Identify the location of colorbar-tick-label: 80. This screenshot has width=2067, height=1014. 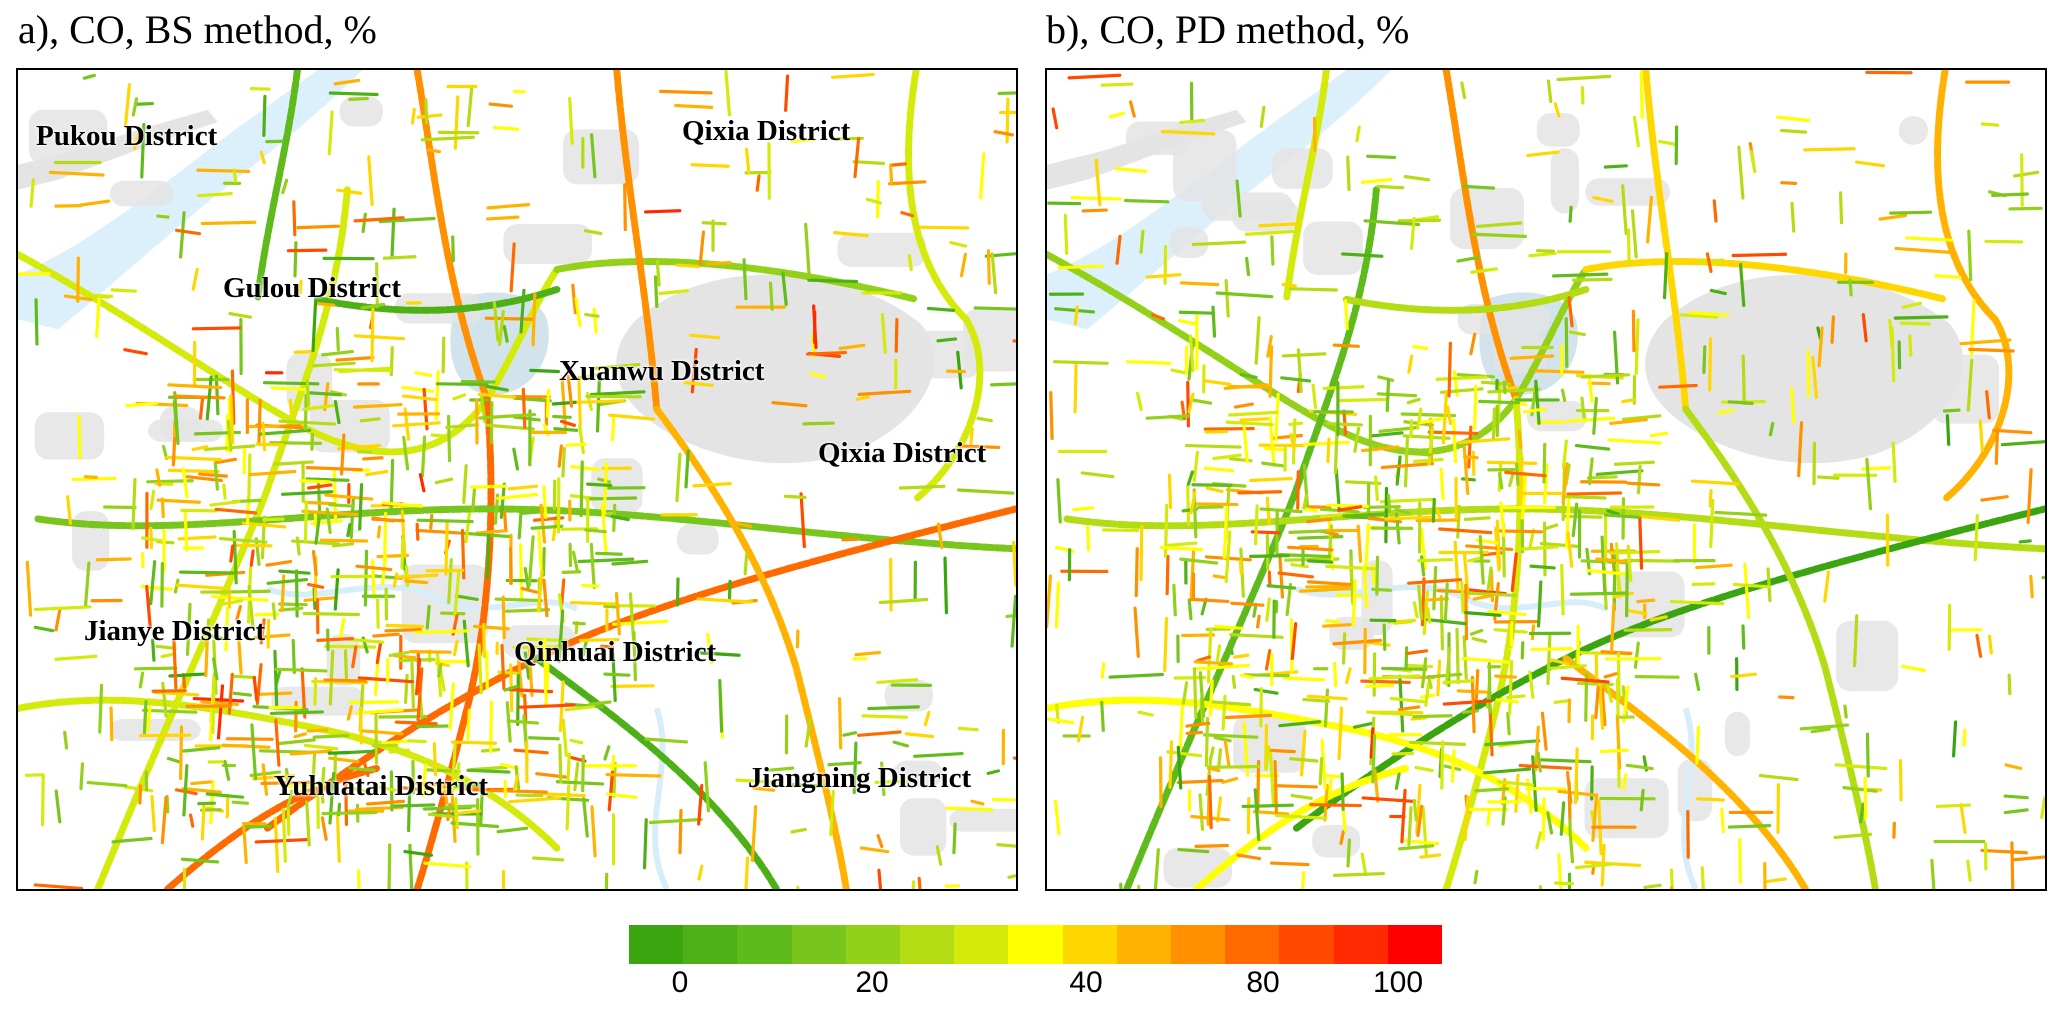
(1263, 982).